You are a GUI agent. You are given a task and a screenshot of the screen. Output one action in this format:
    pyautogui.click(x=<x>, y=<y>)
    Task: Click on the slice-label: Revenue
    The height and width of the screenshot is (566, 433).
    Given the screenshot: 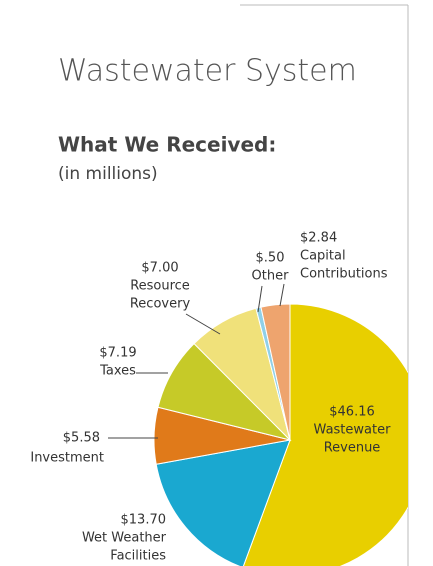 What is the action you would take?
    pyautogui.click(x=352, y=448)
    